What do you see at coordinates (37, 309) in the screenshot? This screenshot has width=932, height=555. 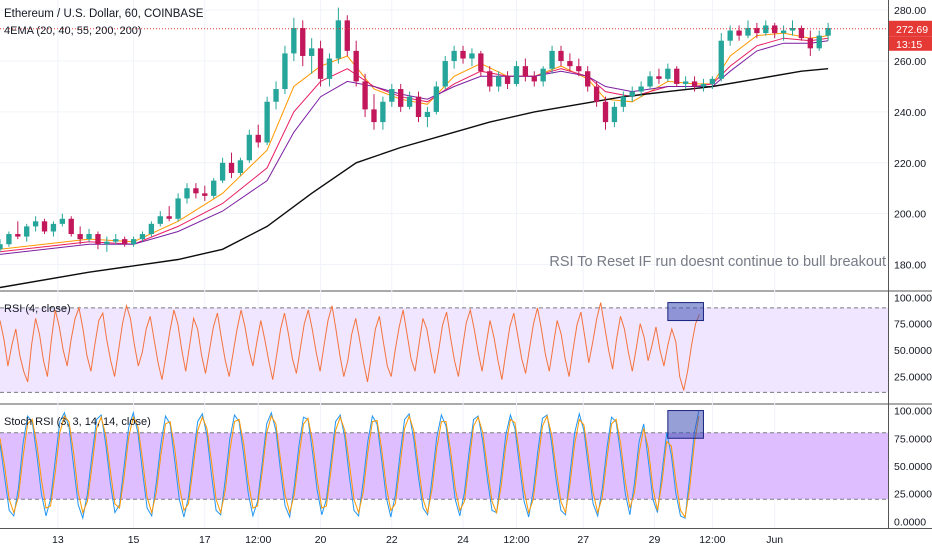 I see `rsi-label: RSI (4, close)` at bounding box center [37, 309].